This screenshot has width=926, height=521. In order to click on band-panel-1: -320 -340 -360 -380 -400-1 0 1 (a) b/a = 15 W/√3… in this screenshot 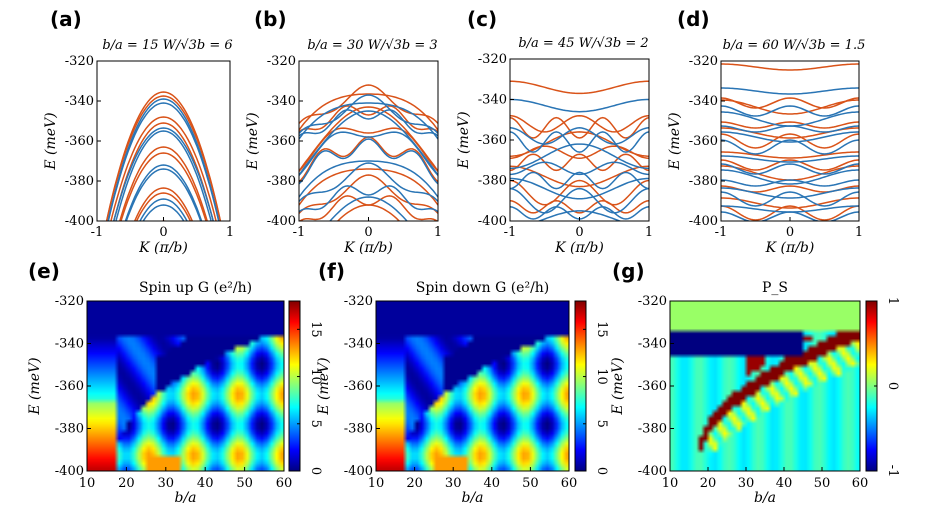, I will do `click(138, 131)`.